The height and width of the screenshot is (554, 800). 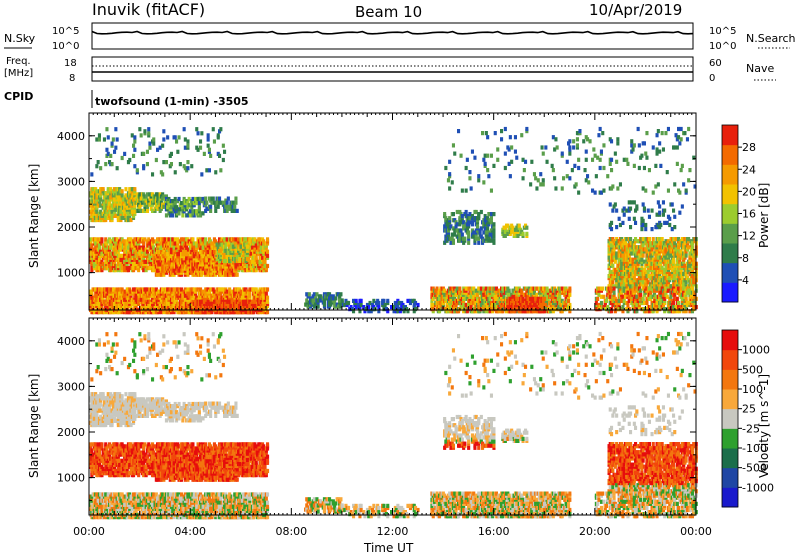 I want to click on freq-right-tick-bottom: 0, so click(x=712, y=78).